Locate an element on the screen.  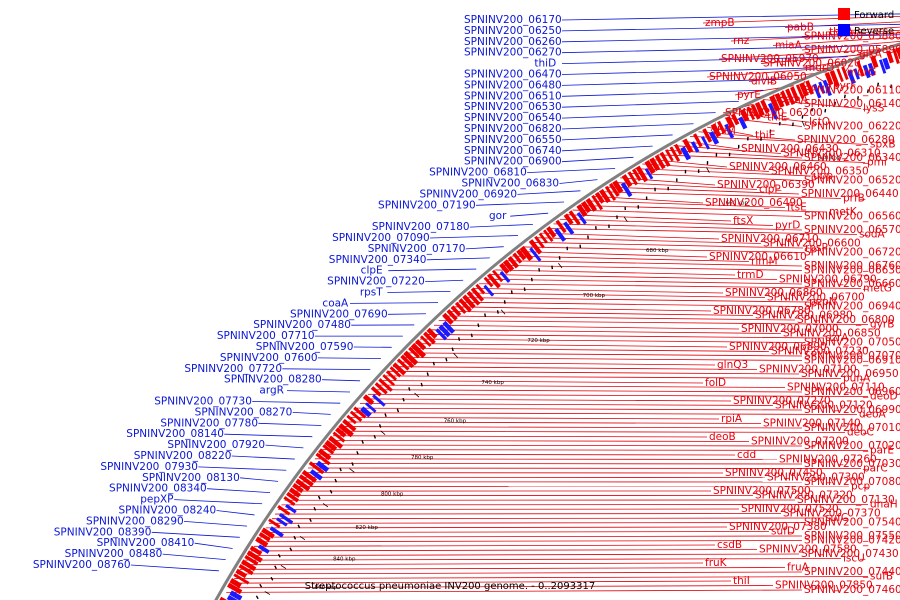
tick-label: 640 kbp is located at coordinates (829, 159).